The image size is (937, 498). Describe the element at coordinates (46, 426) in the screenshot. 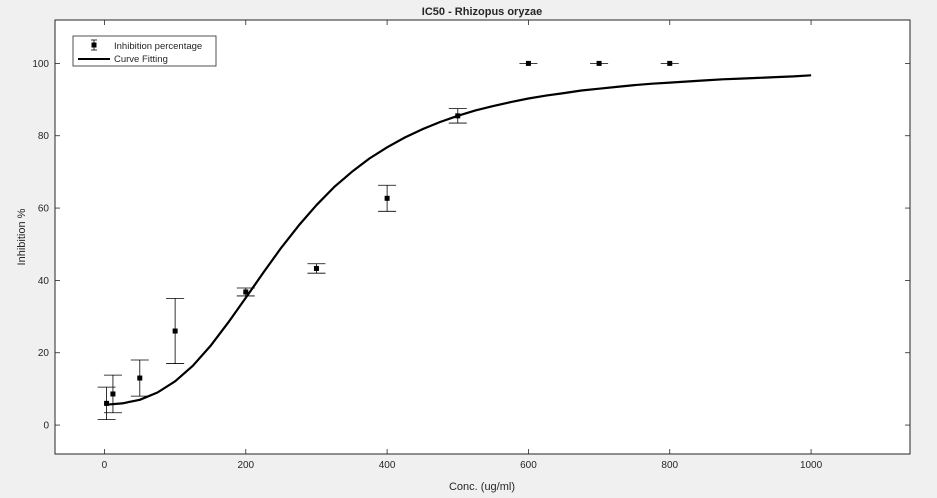

I see `y-tick-label: 0` at that location.